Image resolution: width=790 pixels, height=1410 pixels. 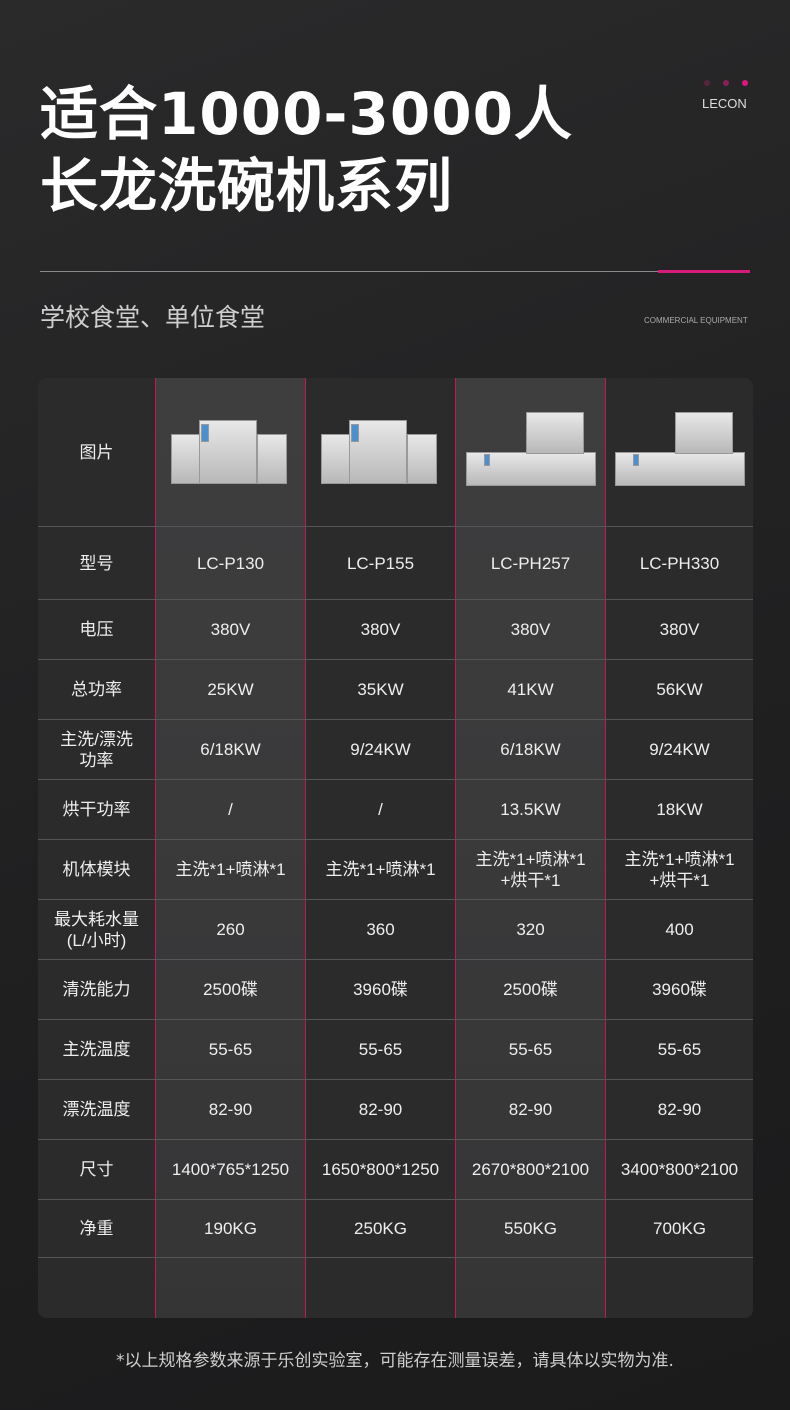 What do you see at coordinates (96, 749) in the screenshot?
I see `row-label: 主洗/漂洗 功率` at bounding box center [96, 749].